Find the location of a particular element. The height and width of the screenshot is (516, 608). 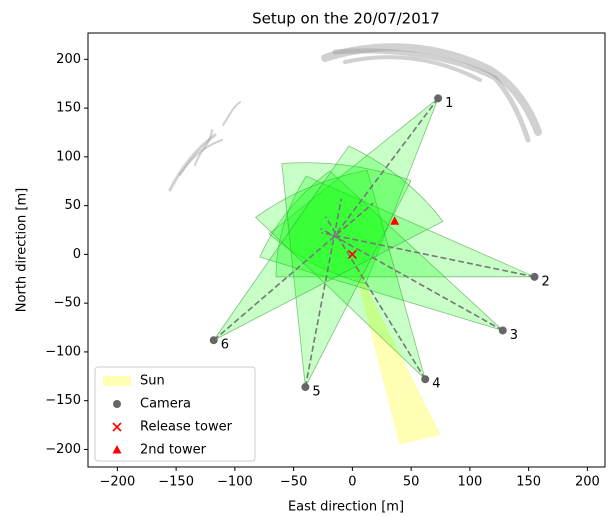

legend-label: Release tower is located at coordinates (186, 427).